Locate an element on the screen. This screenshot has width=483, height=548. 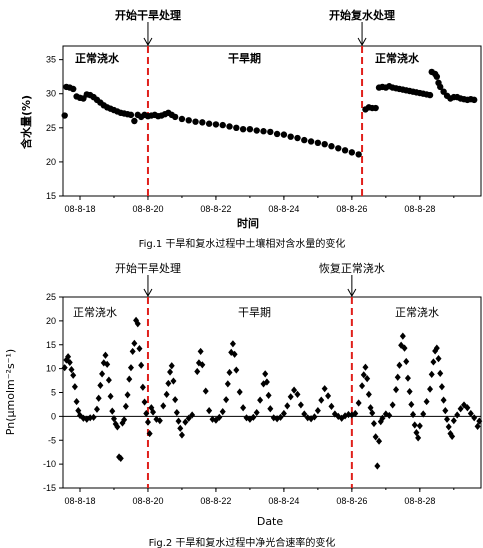
fig1-x-tick-label: 08-8-26 is located at coordinates (351, 209).